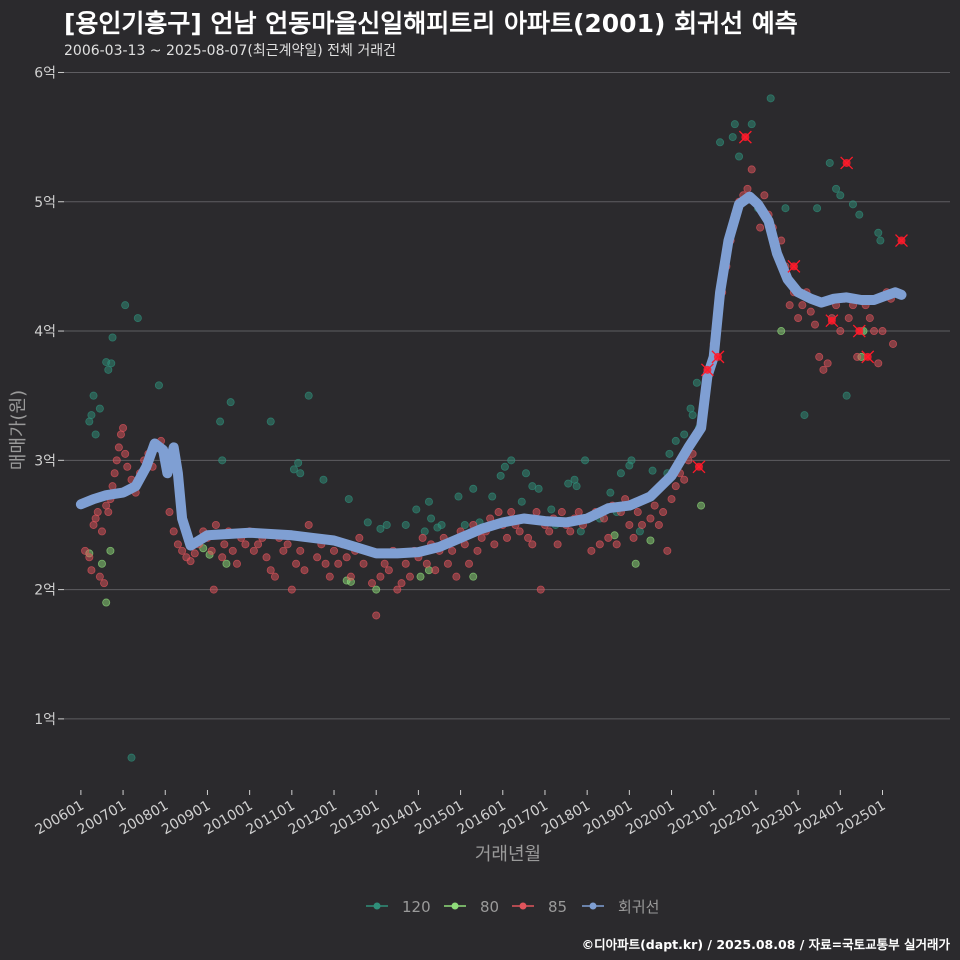 This screenshot has height=960, width=960. I want to click on legend-item-회귀선: 회귀선, so click(620, 907).